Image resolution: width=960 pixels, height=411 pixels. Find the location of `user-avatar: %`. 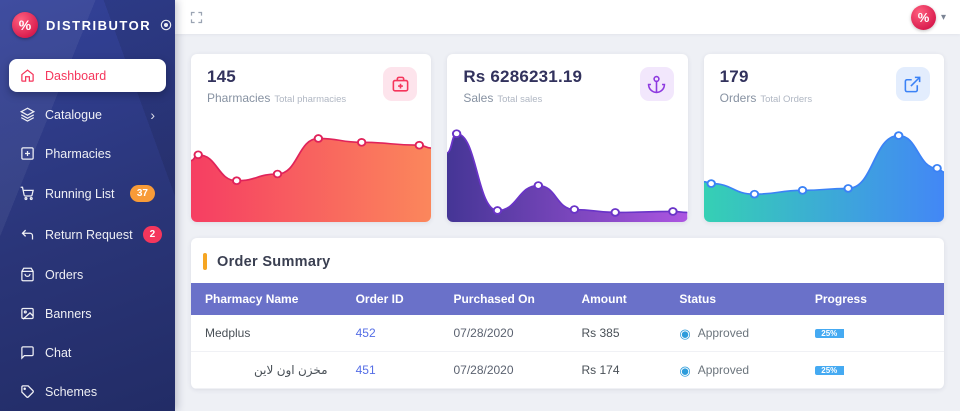

user-avatar: % is located at coordinates (923, 17).